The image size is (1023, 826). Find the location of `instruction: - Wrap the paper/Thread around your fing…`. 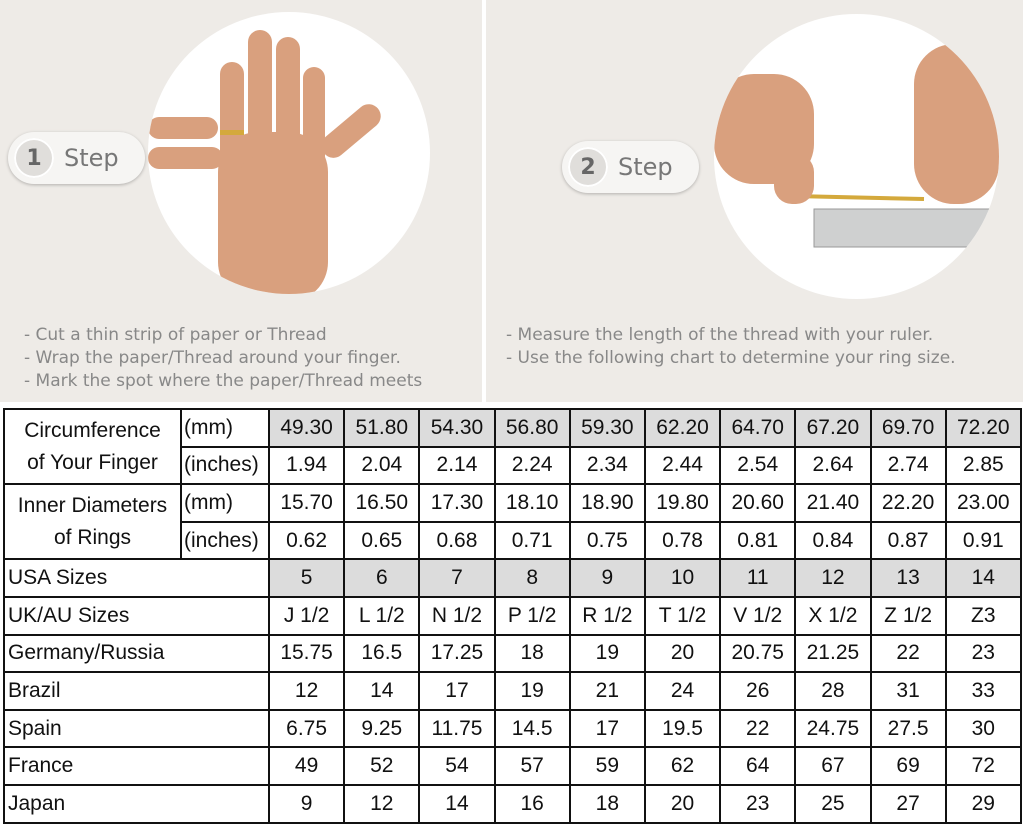

instruction: - Wrap the paper/Thread around your fing… is located at coordinates (212, 358).